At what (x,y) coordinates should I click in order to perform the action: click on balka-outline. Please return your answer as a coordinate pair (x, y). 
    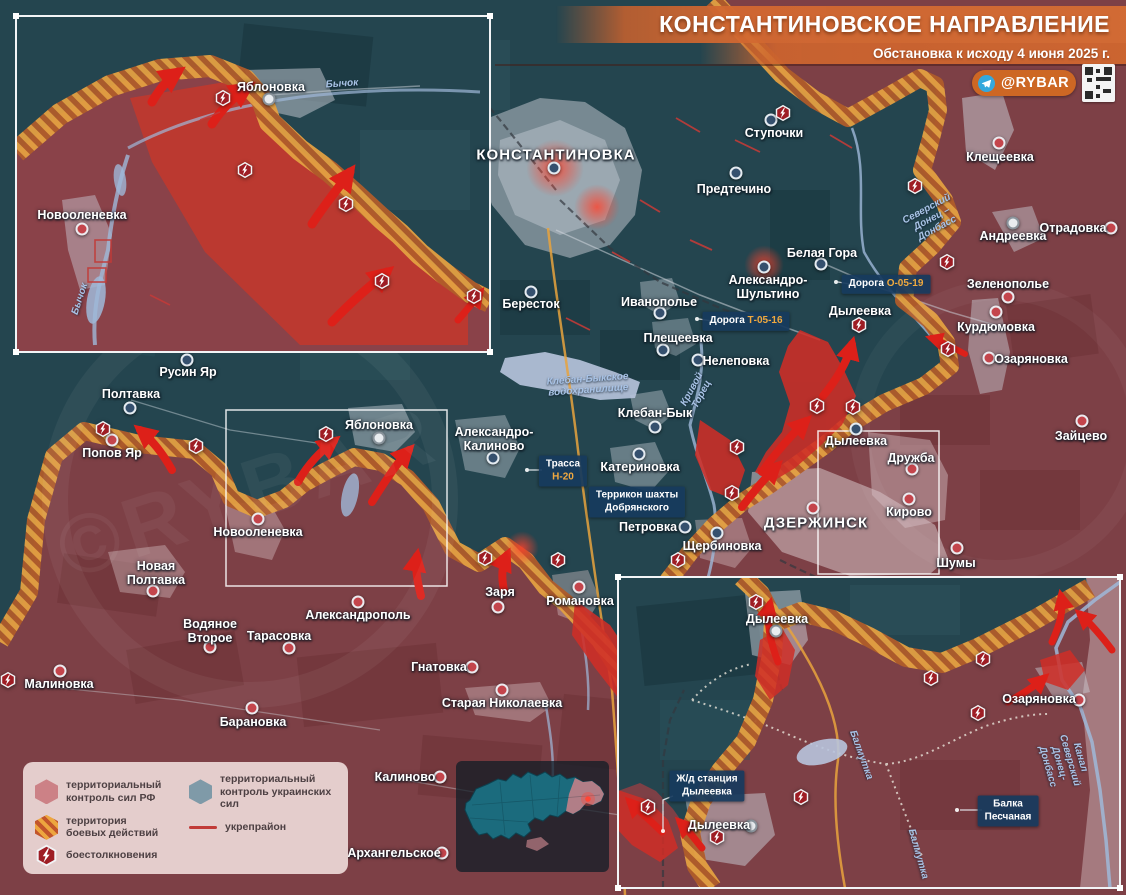
    Looking at the image, I should click on (870, 760).